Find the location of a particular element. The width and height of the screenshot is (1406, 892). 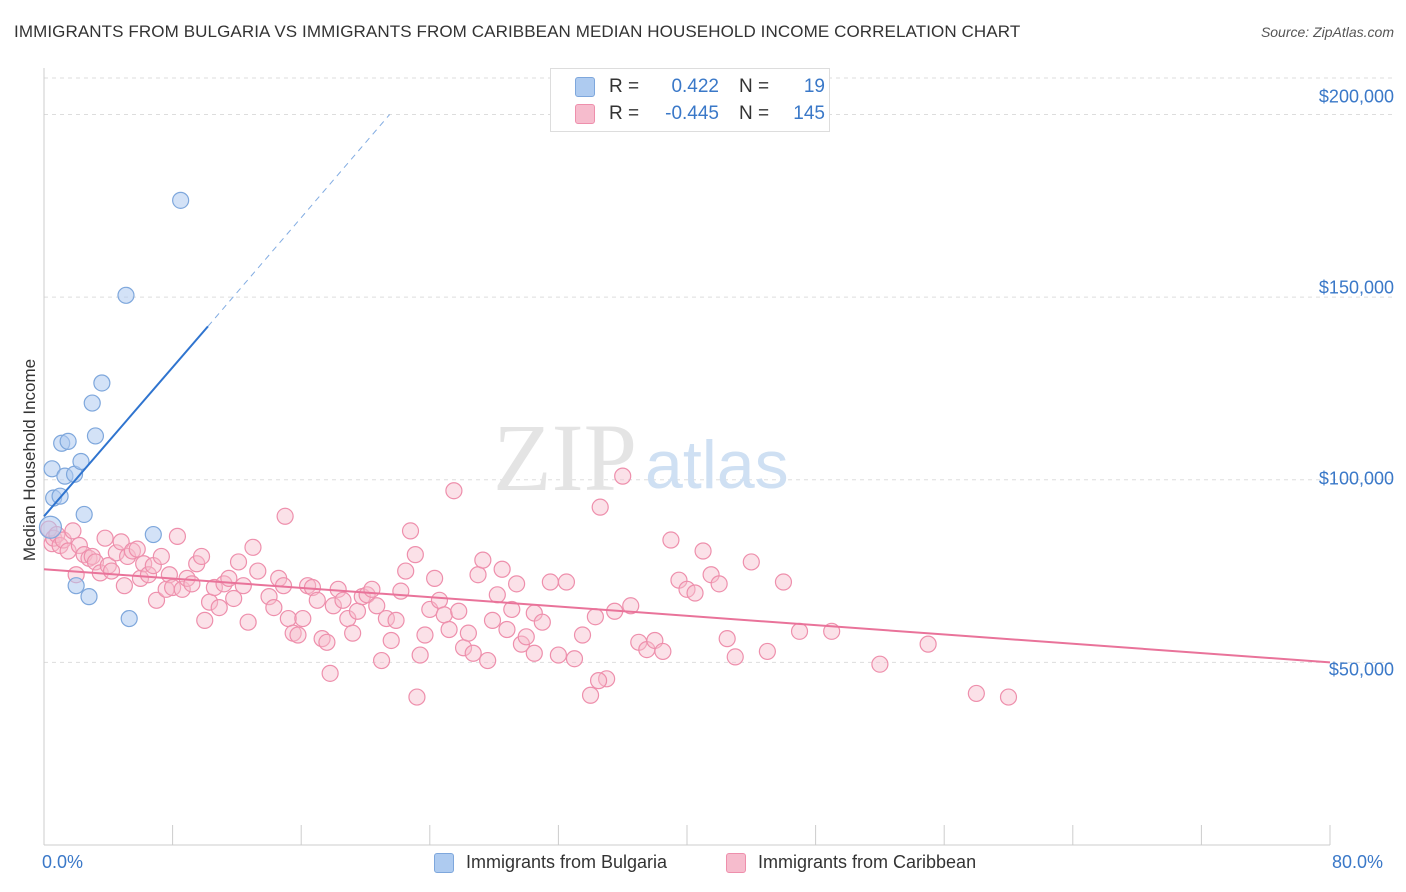

x-tick-label-min: 0.0% is located at coordinates (63, 862).